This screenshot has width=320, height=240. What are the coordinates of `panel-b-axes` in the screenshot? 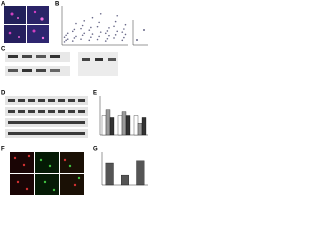 It's located at (104, 26).